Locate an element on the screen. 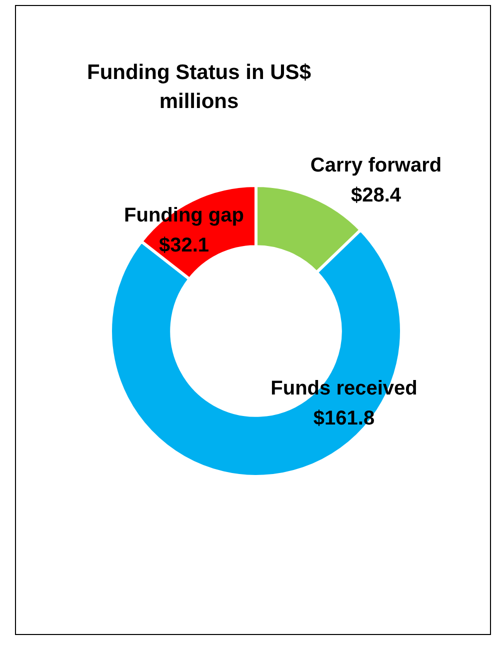 The image size is (501, 651). chart-title: Funding Status in US$ millions is located at coordinates (199, 87).